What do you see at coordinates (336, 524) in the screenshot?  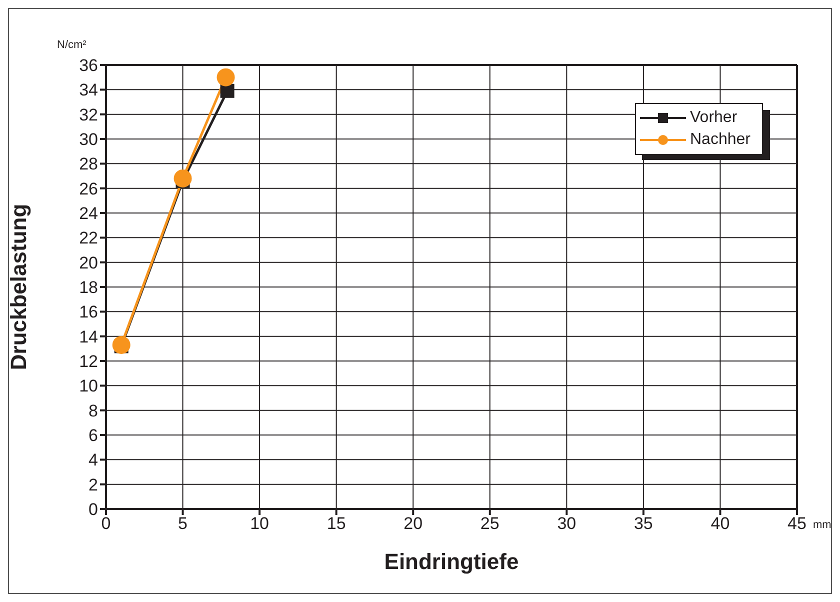 I see `x-tick-label: 15` at bounding box center [336, 524].